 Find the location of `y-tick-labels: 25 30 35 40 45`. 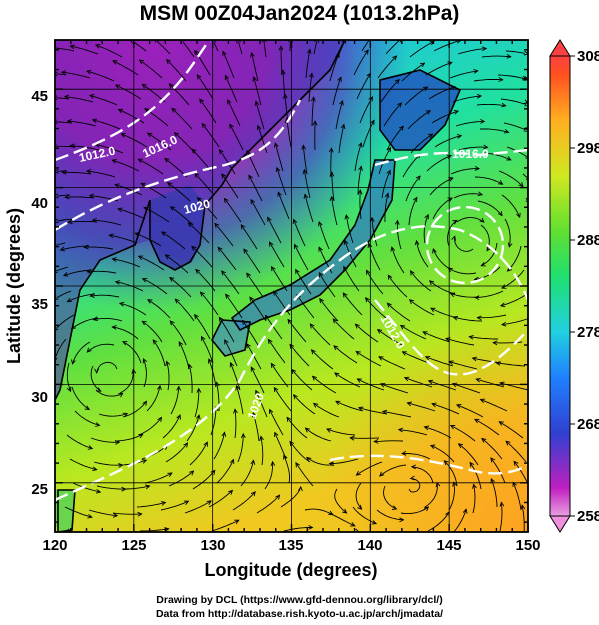

y-tick-labels: 25 30 35 40 45 is located at coordinates (39, 293).